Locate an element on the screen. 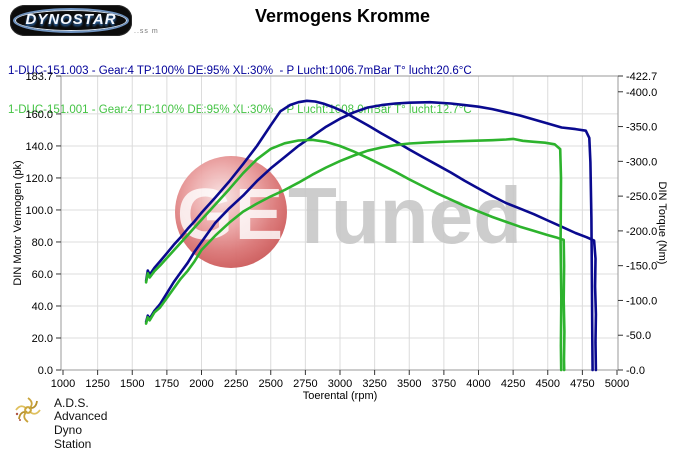 The height and width of the screenshot is (451, 685). y-left-tick-label: 0.0 is located at coordinates (45, 371).